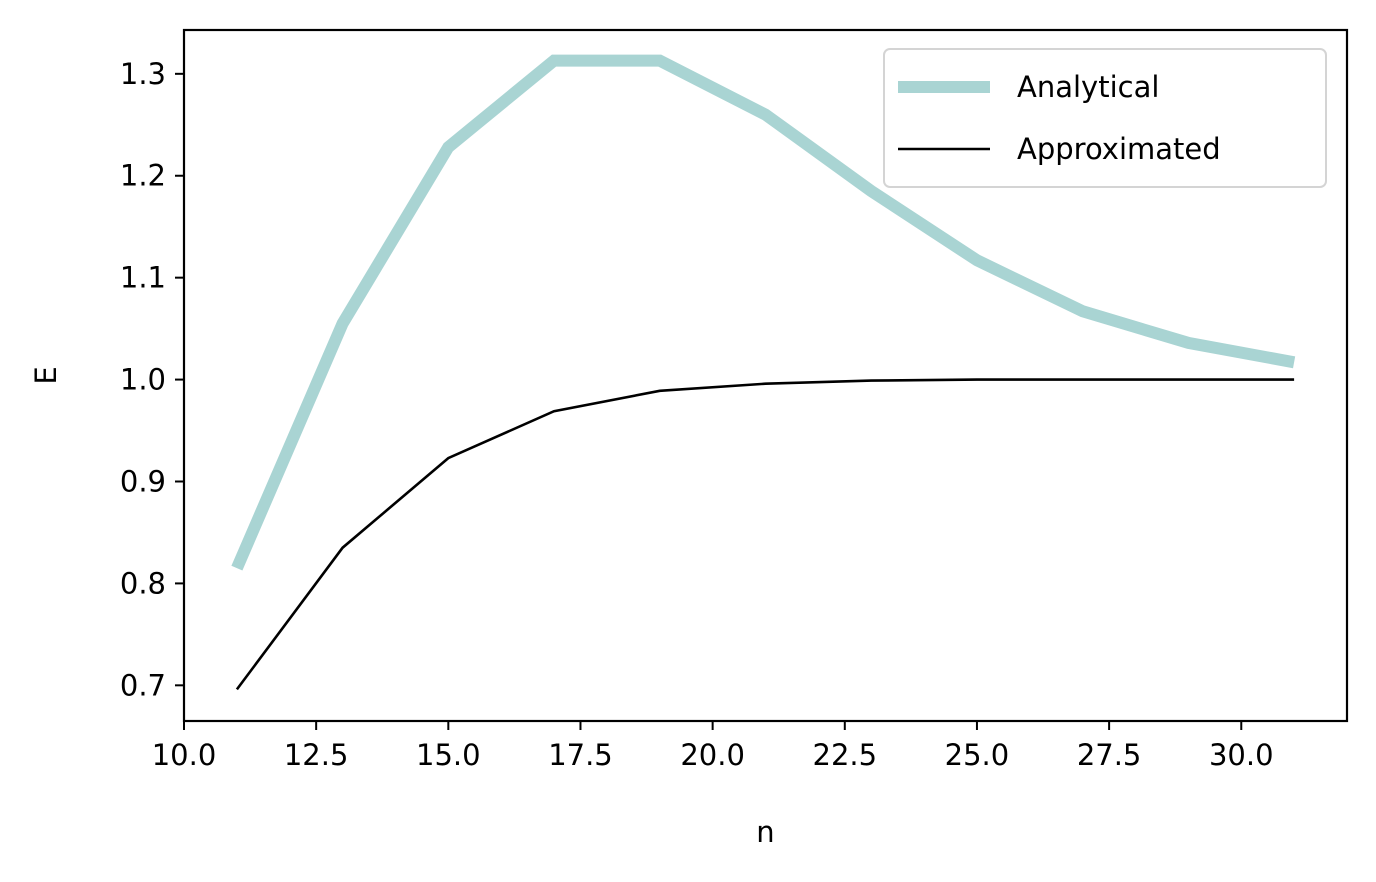 This screenshot has width=1376, height=882. I want to click on x-tick-label: 17.5, so click(580, 755).